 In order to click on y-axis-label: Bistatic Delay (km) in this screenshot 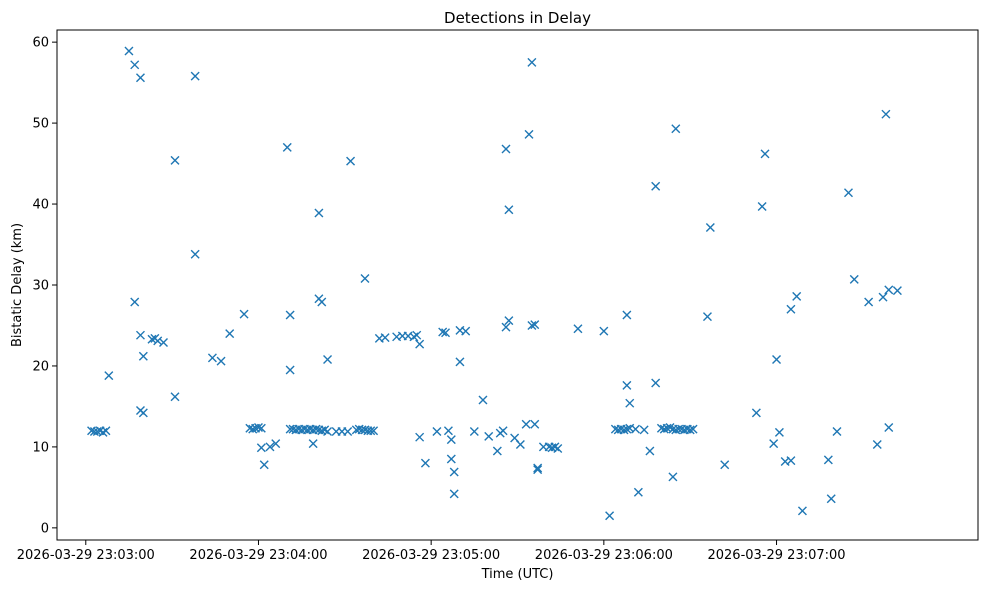, I will do `click(17, 285)`.